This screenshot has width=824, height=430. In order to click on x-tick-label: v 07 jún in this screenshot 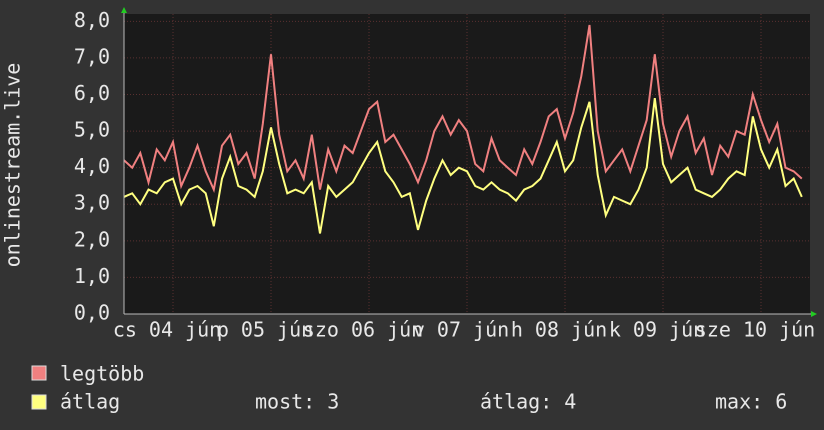, I will do `click(461, 330)`.